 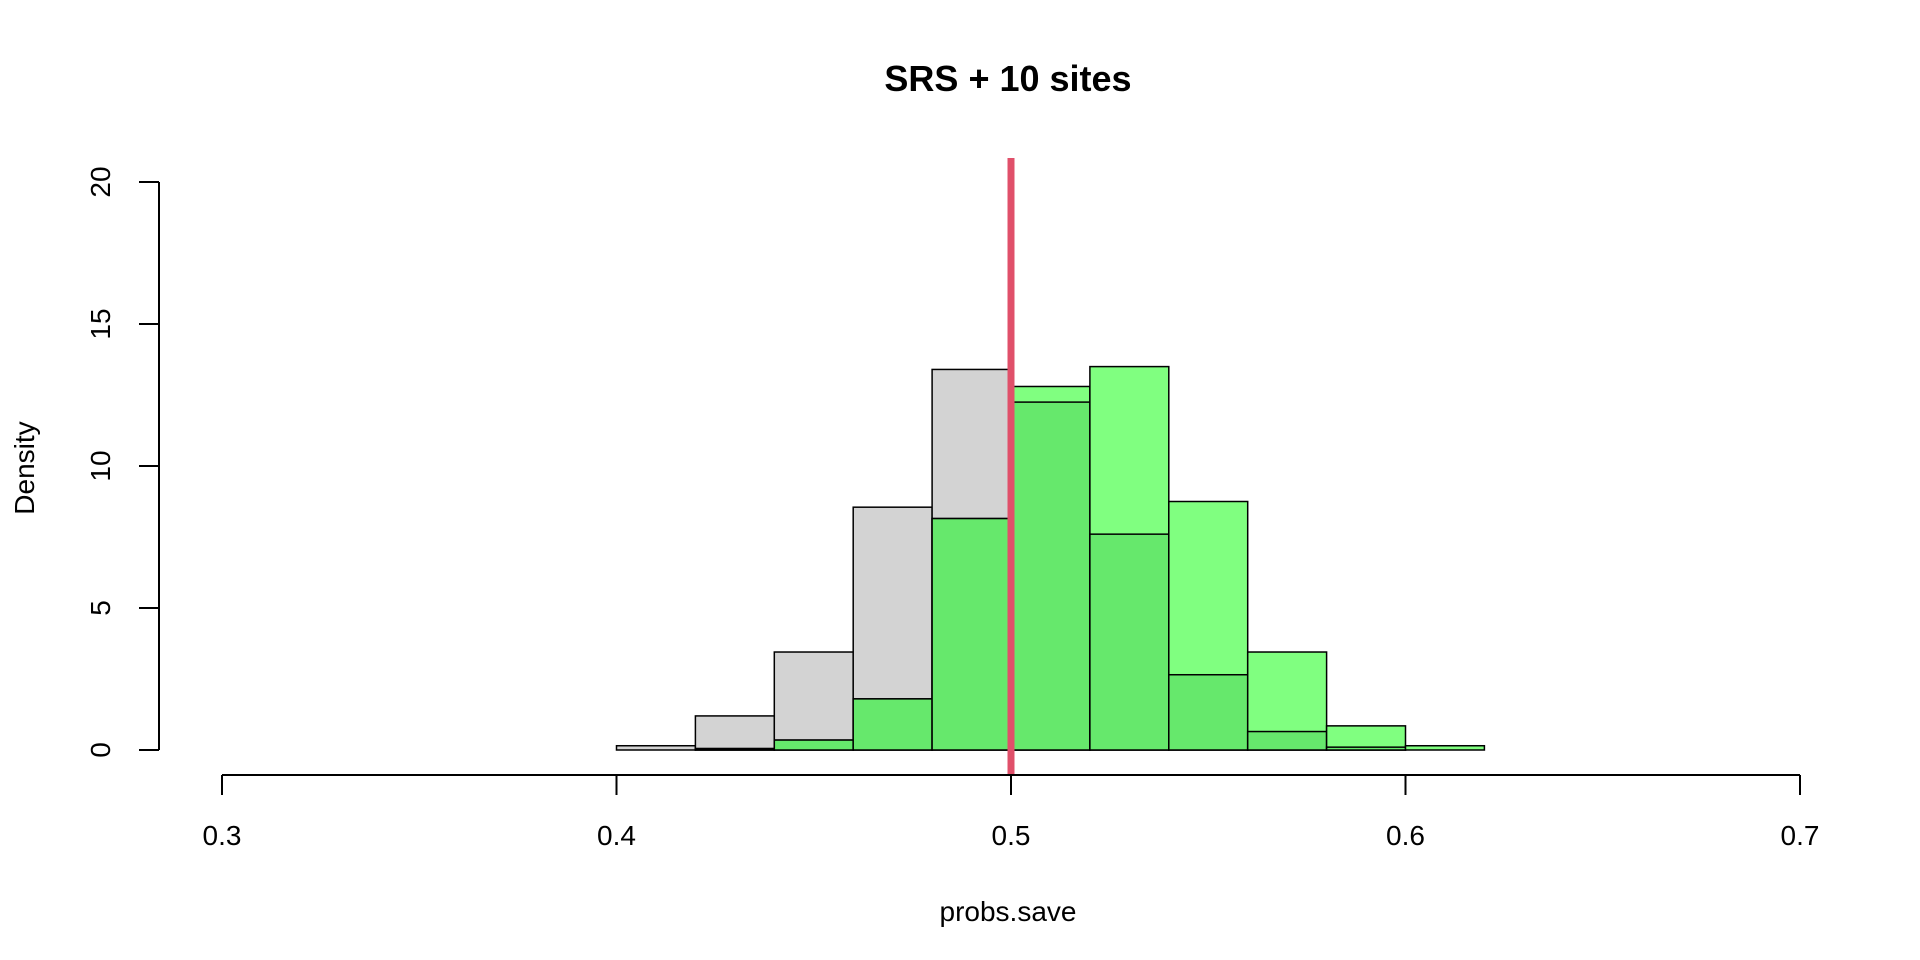 I want to click on y-tick-label-2: 10, so click(x=100, y=465).